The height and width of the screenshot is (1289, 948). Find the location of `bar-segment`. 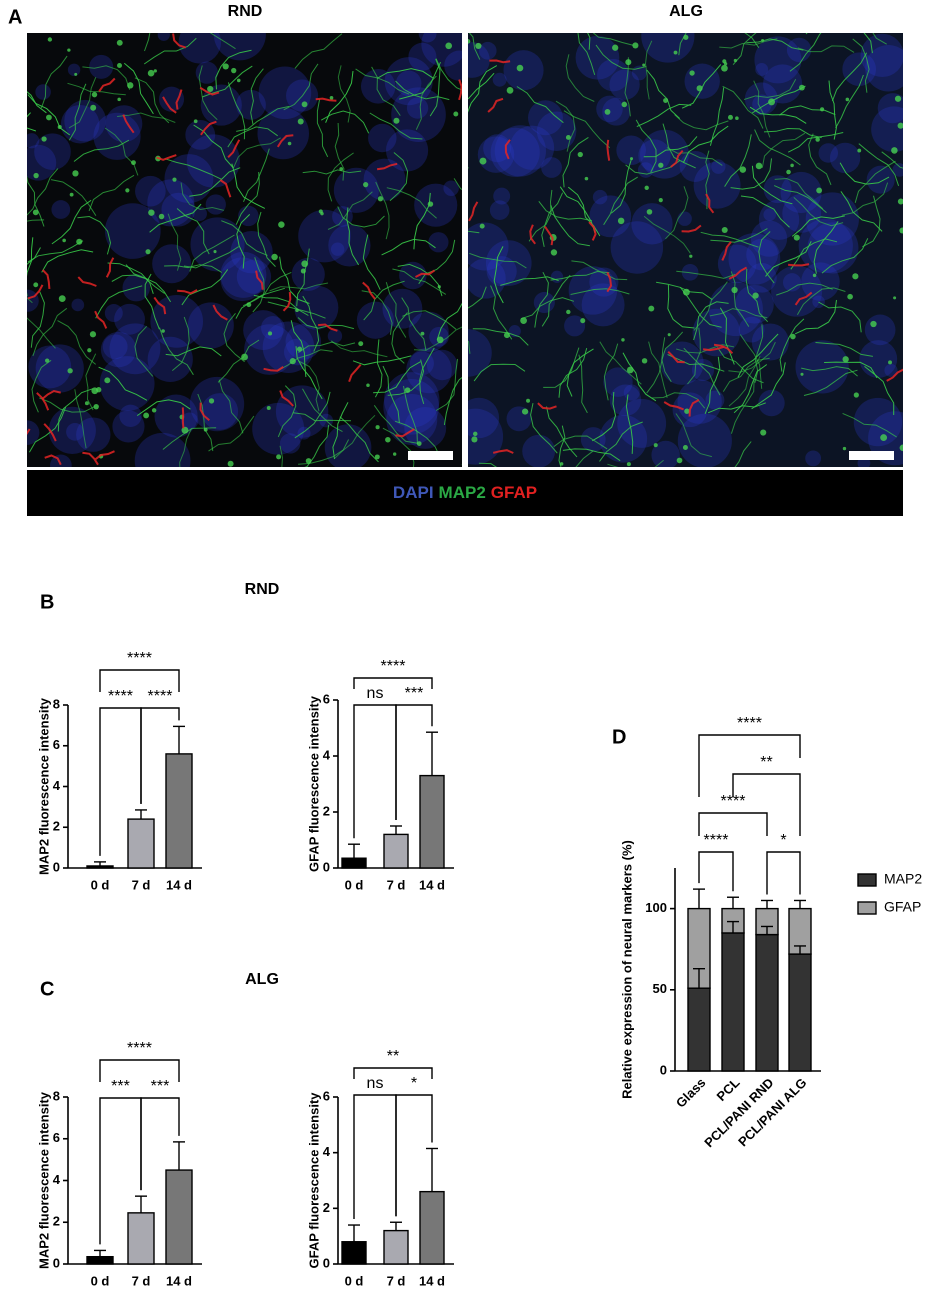

bar-segment is located at coordinates (800, 1012).